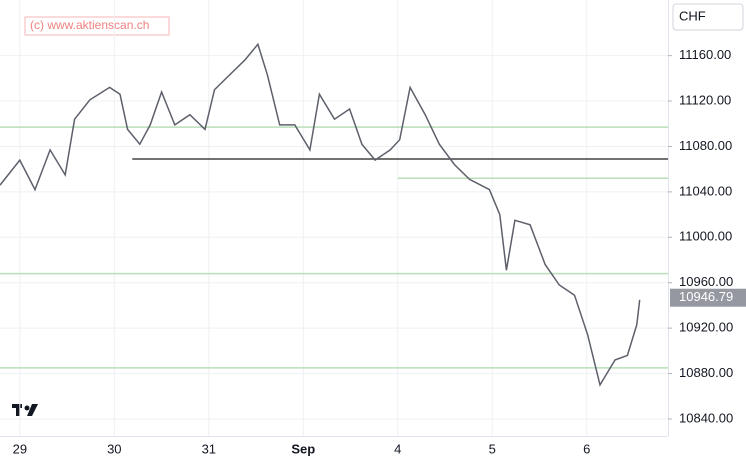 The width and height of the screenshot is (746, 464). I want to click on watermark-box, so click(97, 26).